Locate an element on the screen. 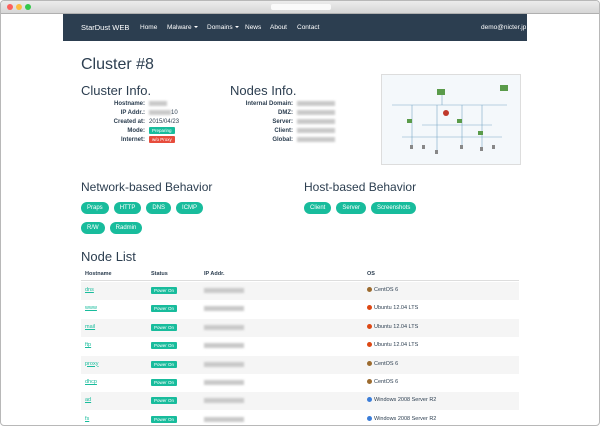  user-menu: demo@nicter.jp is located at coordinates (506, 27).